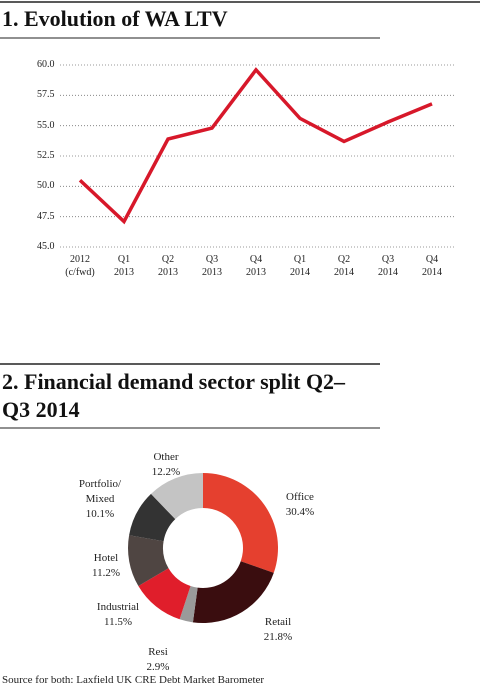  Describe the element at coordinates (46, 64) in the screenshot. I see `y-tick-label: 60.0` at that location.